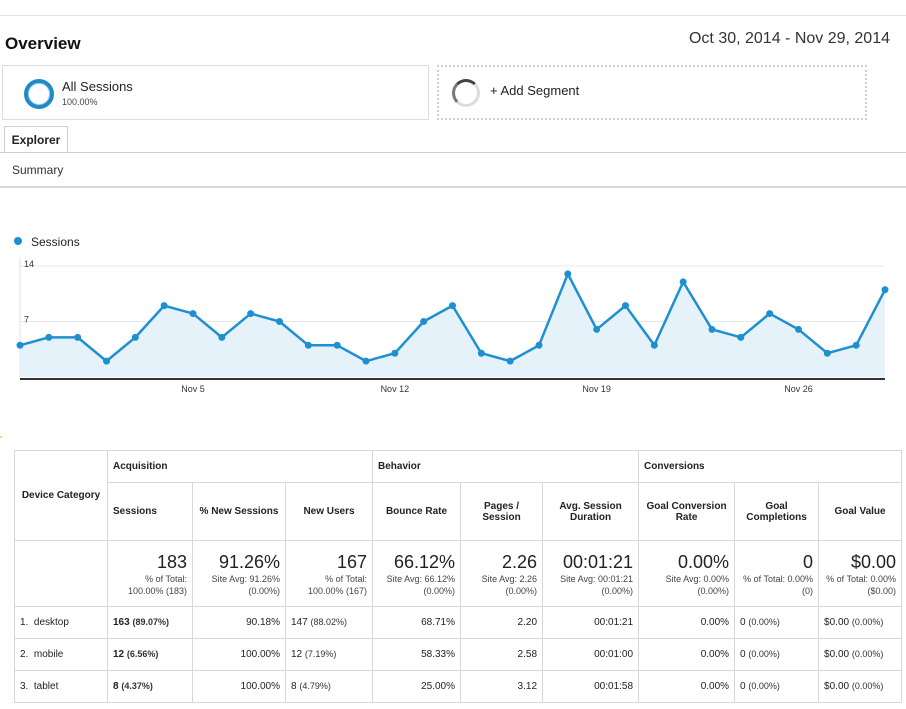  What do you see at coordinates (48, 654) in the screenshot?
I see `row-device-link: mobile` at bounding box center [48, 654].